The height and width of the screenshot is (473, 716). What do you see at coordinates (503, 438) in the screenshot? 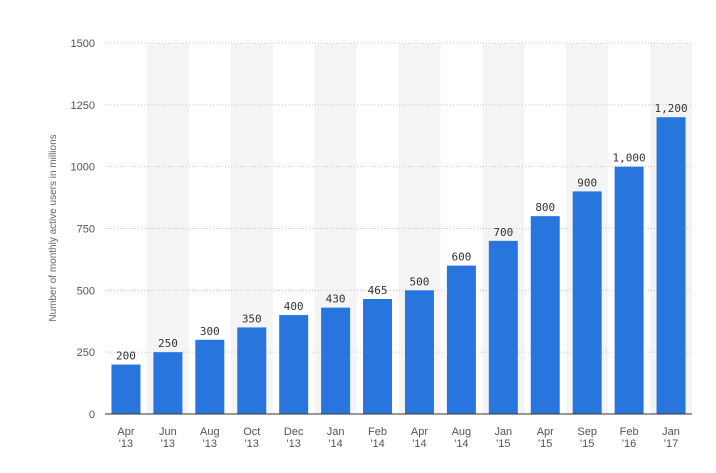
I see `x-tick-label: Jan '15` at bounding box center [503, 438].